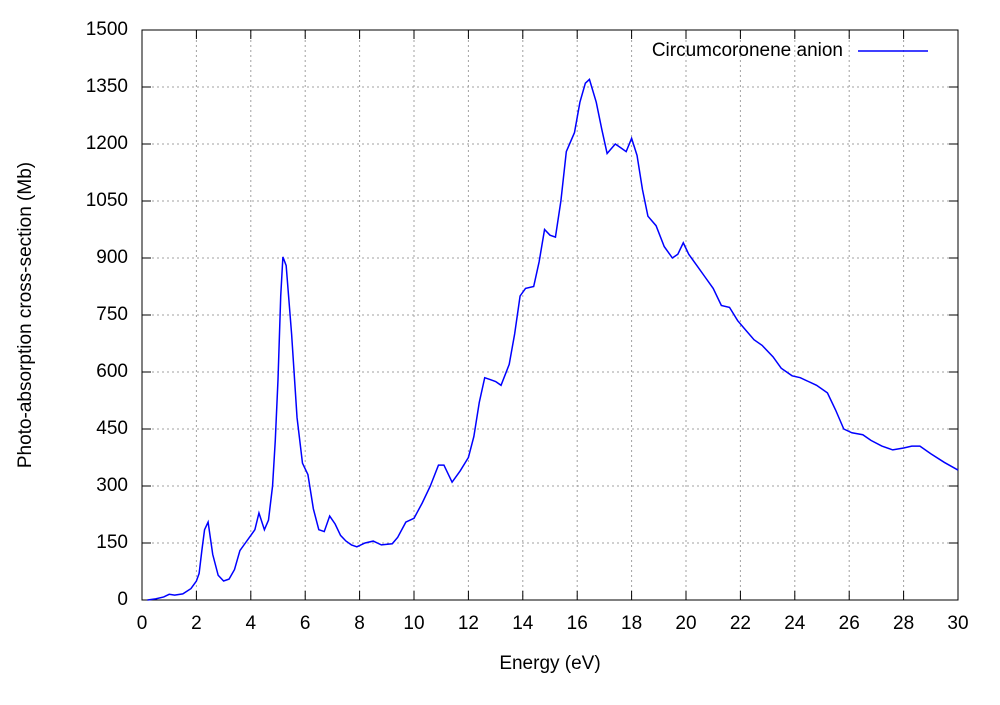 Image resolution: width=1000 pixels, height=705 pixels. I want to click on x-tick-label: 12, so click(468, 623).